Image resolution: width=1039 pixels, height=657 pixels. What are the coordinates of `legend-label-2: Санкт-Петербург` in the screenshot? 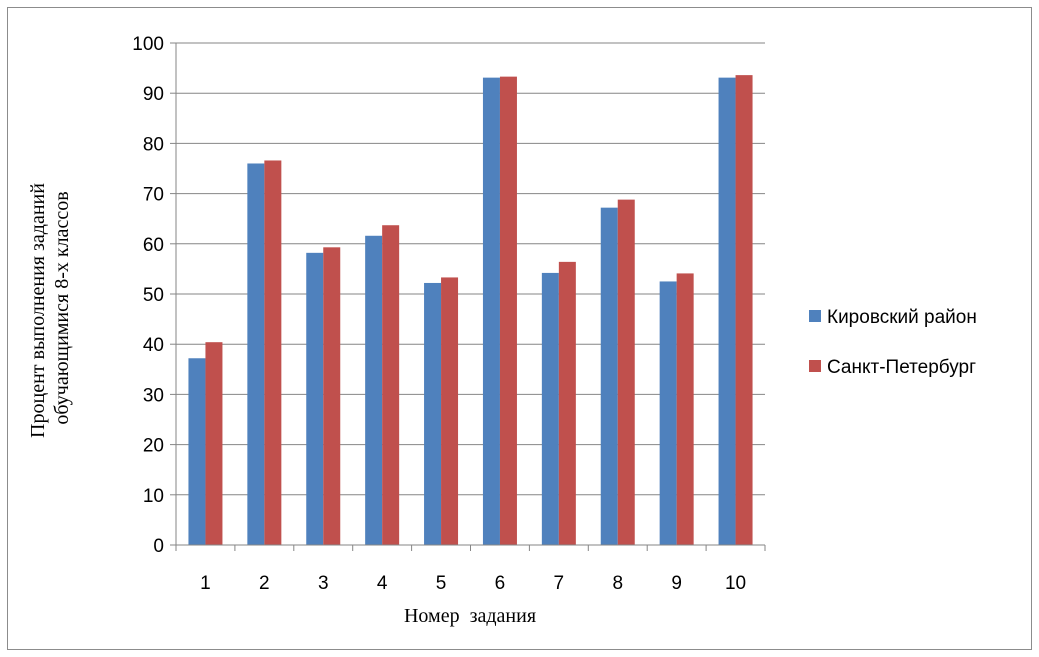 It's located at (901, 367).